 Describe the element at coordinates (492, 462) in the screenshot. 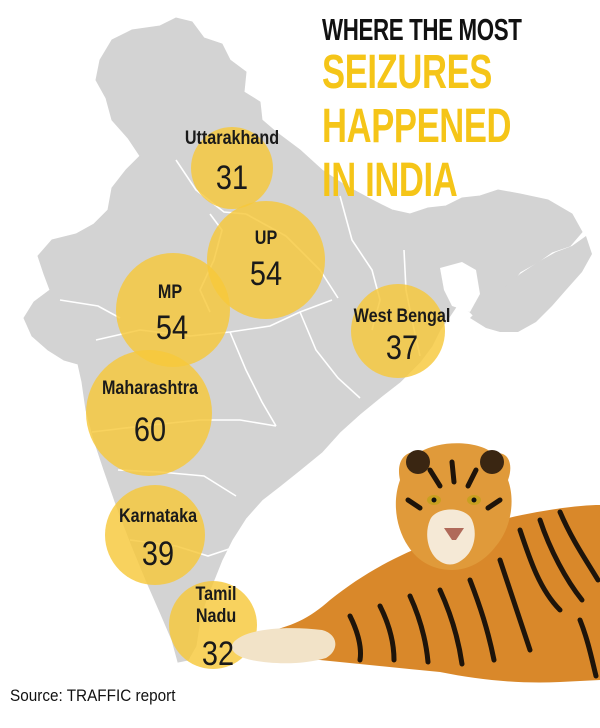

I see `tiger-ear-right` at that location.